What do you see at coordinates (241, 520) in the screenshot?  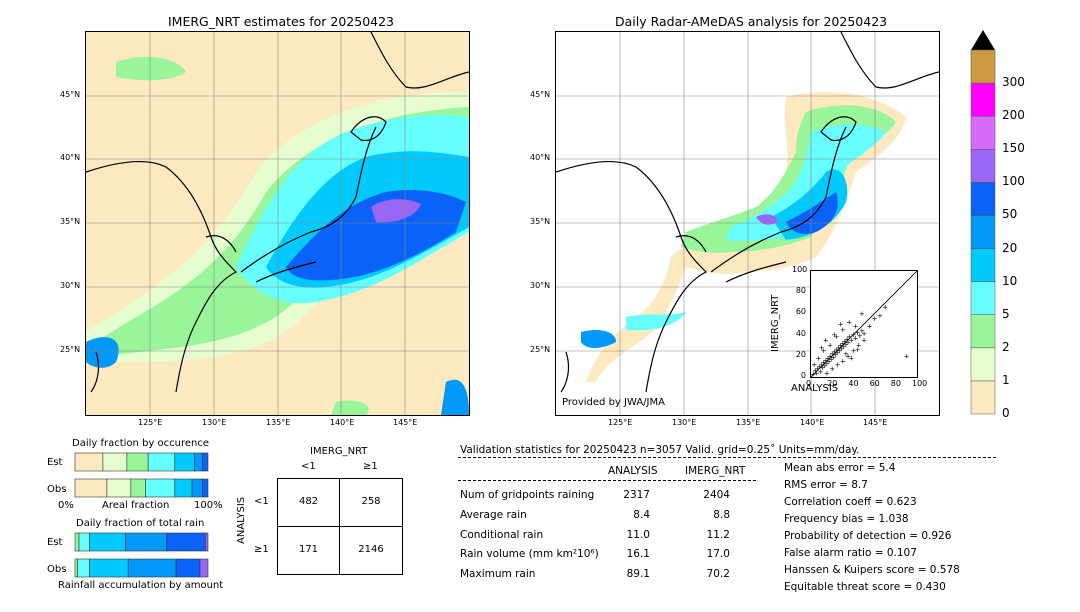 I see `contingency-row-title: ANALYSIS` at bounding box center [241, 520].